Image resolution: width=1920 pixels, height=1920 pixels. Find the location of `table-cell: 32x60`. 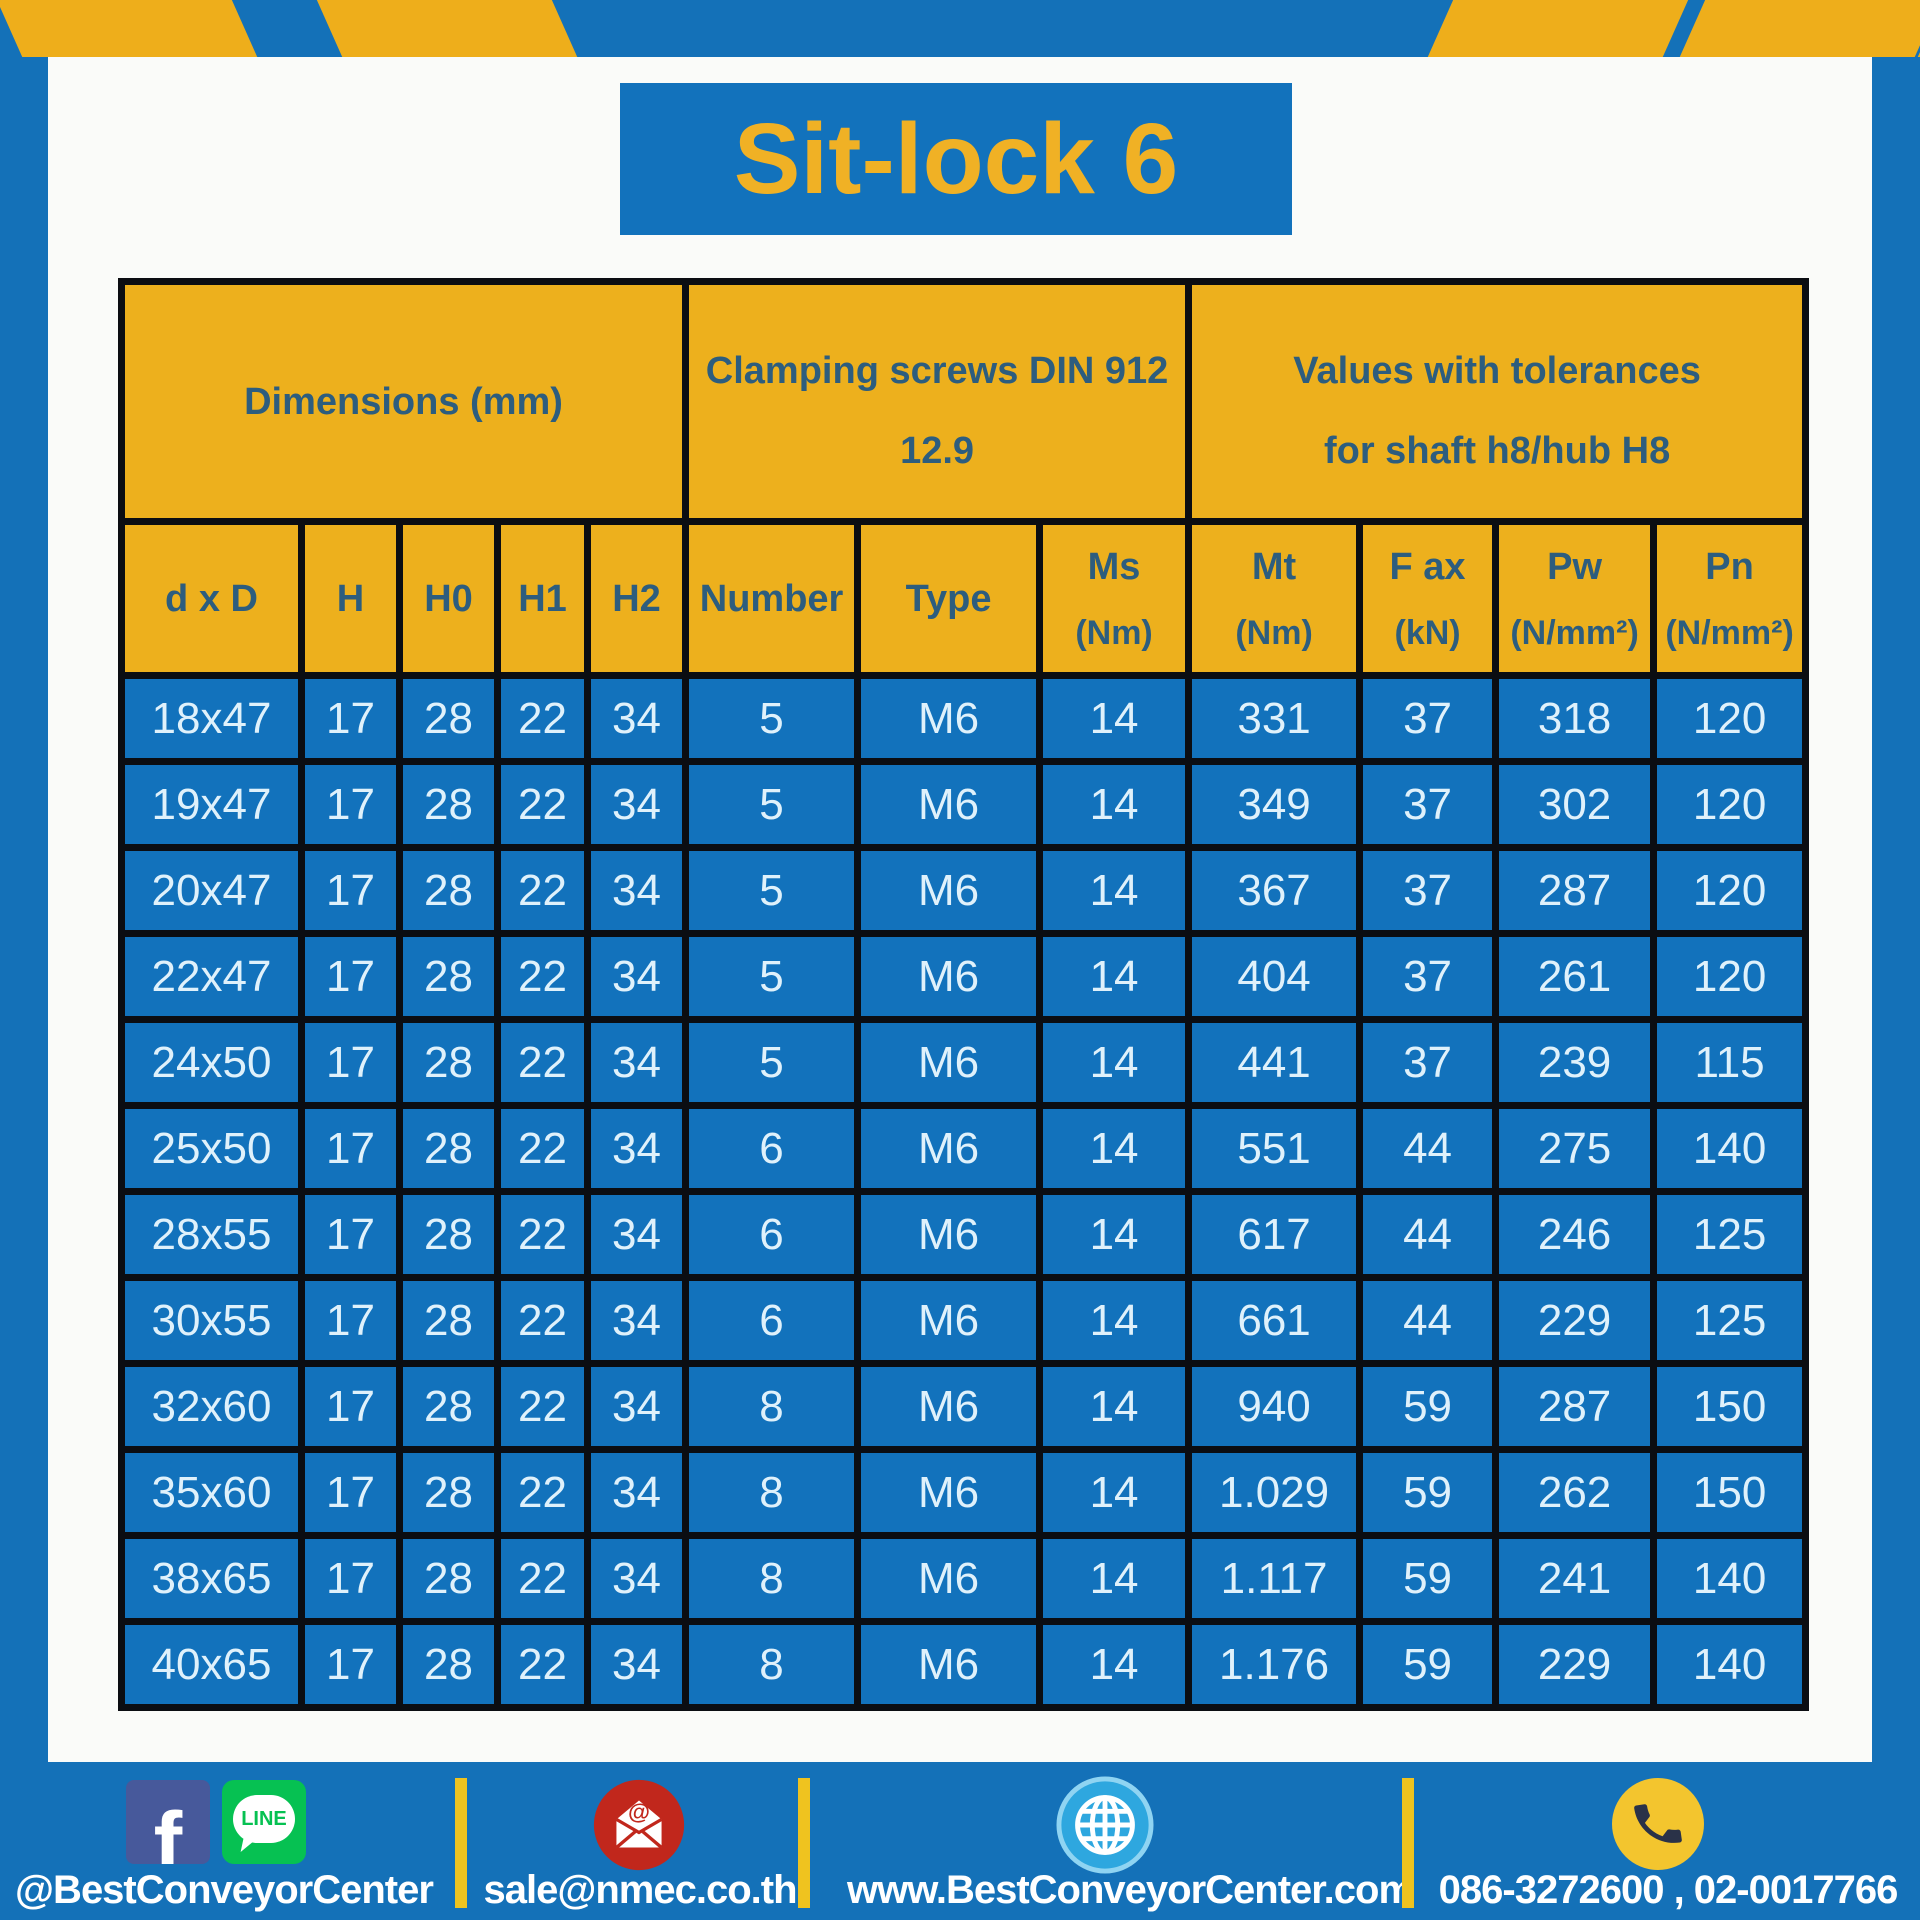

table-cell: 32x60 is located at coordinates (211, 1406).